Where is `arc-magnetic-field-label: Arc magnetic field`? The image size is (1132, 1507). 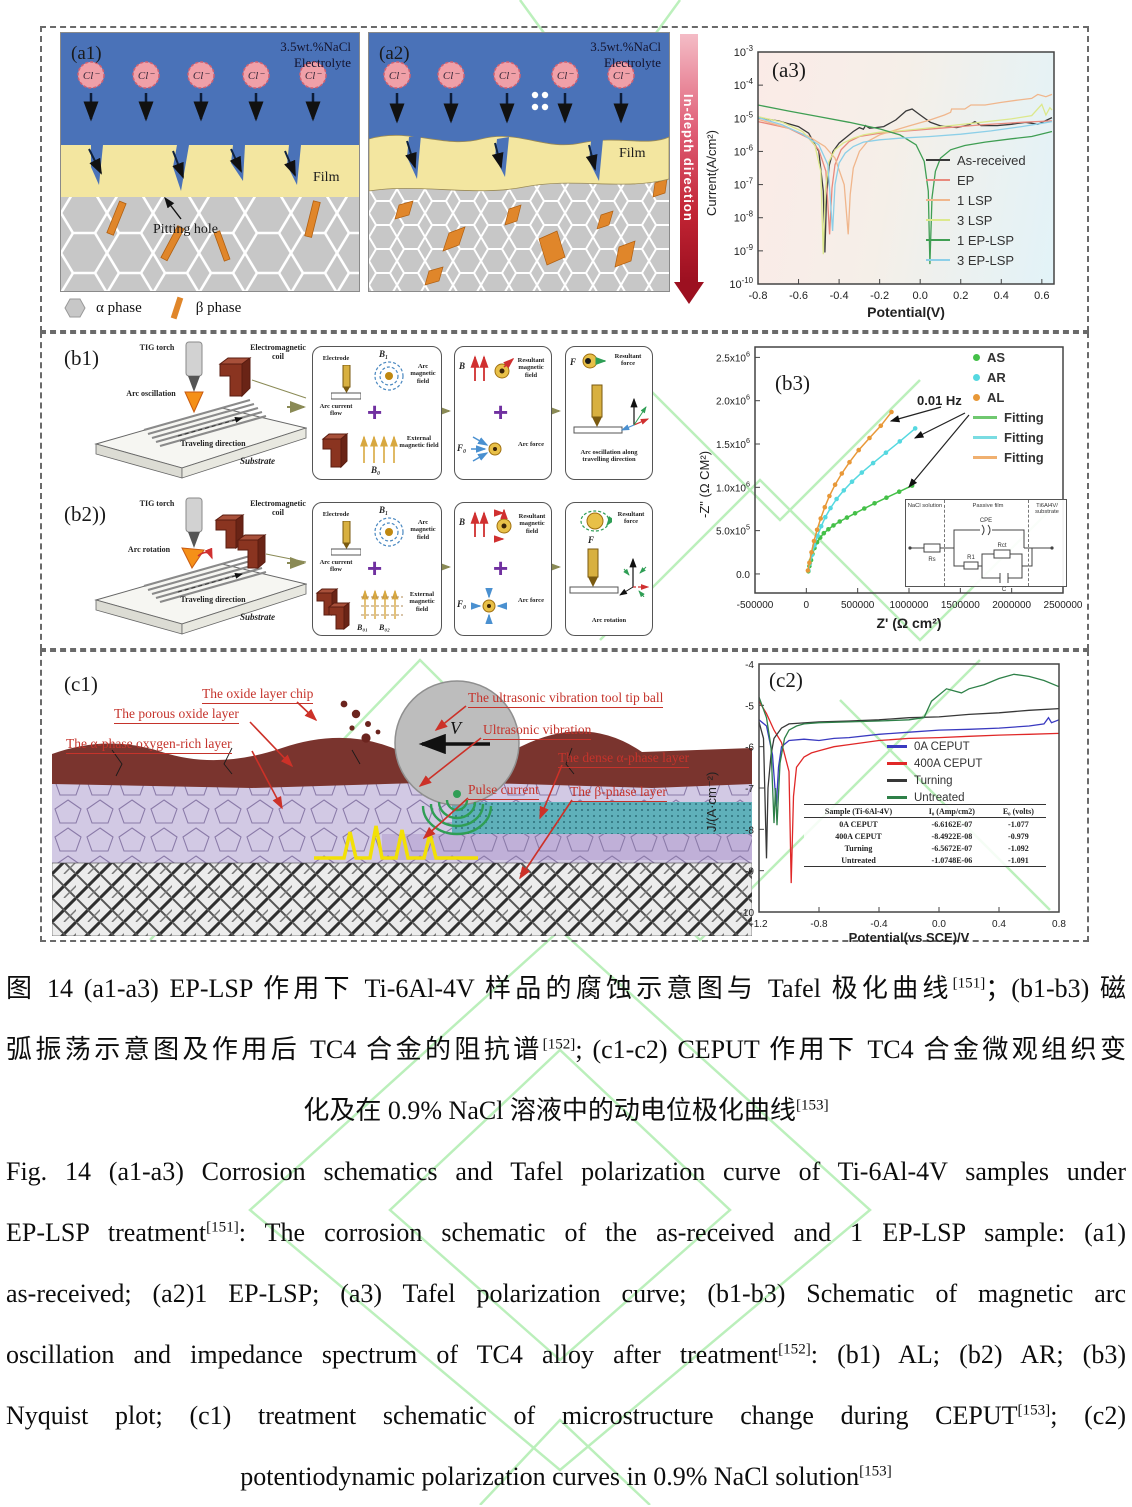
arc-magnetic-field-label: Arc magnetic field is located at coordinates (423, 530).